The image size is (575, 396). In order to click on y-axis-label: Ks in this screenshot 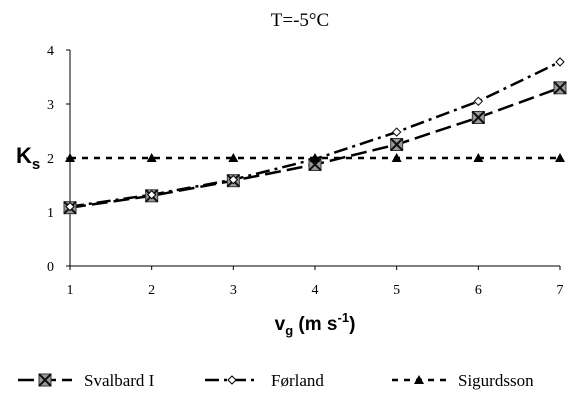, I will do `click(28, 158)`.